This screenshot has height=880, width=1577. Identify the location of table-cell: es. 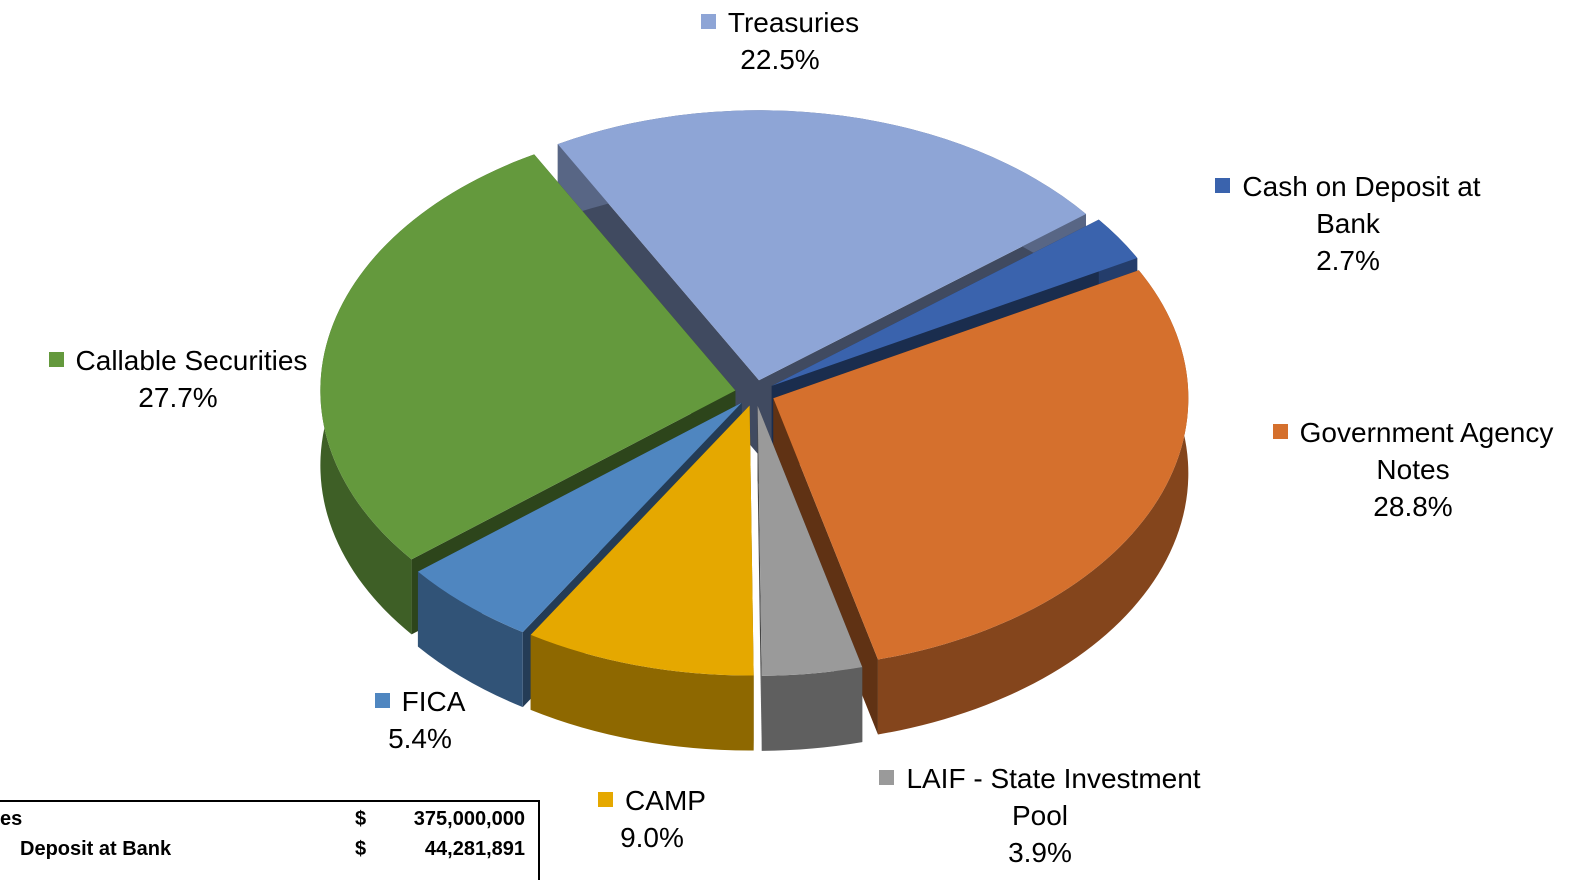
(11, 819).